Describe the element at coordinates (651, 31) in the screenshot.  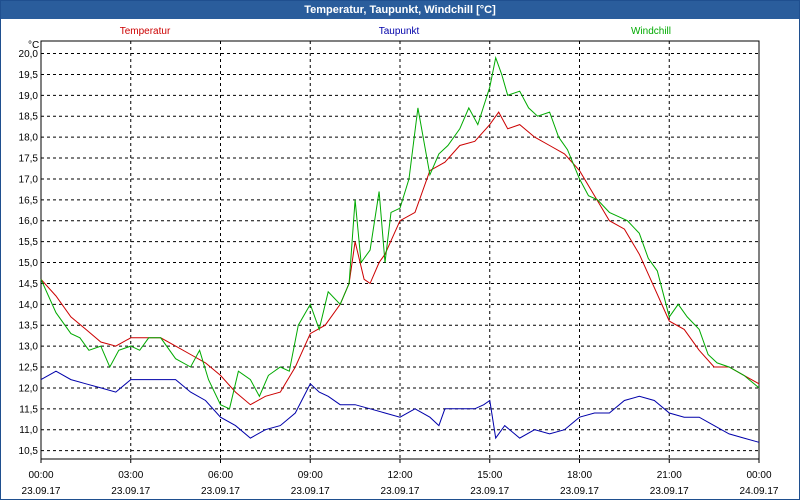
I see `legend-windchill: Windchill` at that location.